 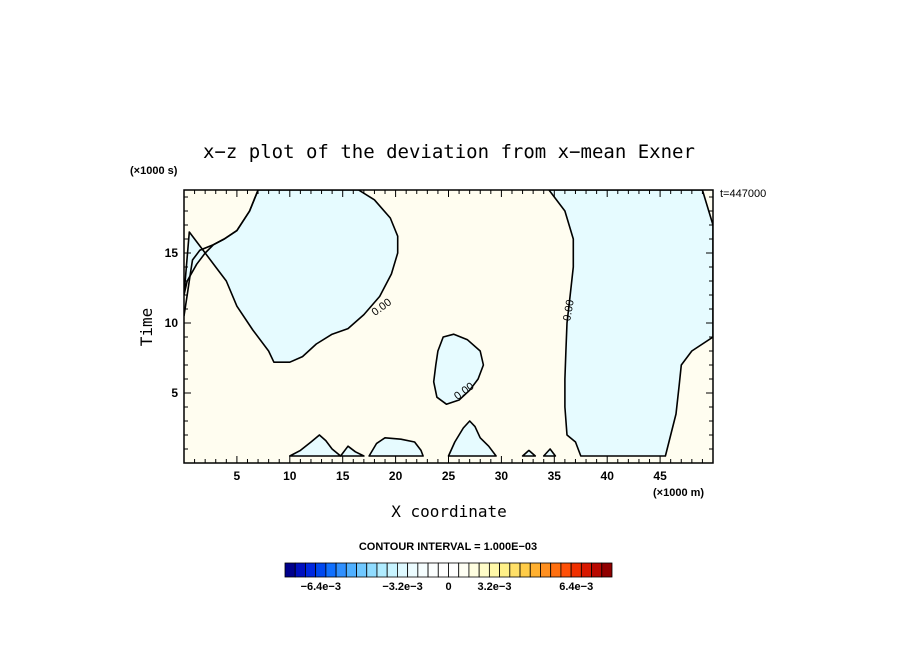 I want to click on y-tick-label: 10, so click(x=172, y=323).